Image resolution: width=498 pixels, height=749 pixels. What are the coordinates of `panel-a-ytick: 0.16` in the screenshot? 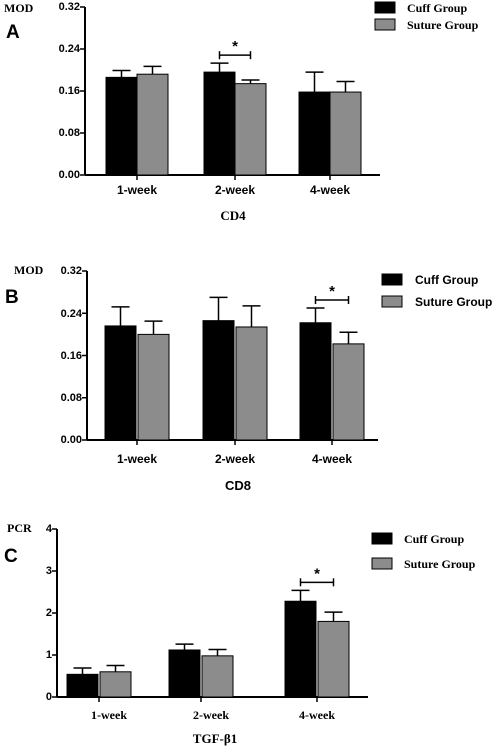 It's located at (69, 91).